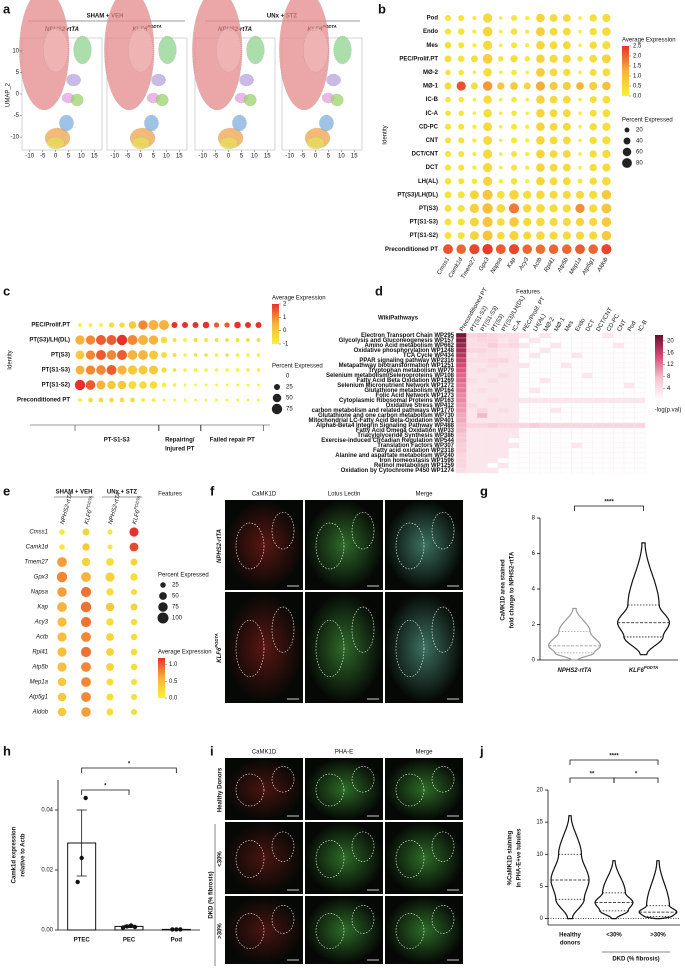  Describe the element at coordinates (397, 366) in the screenshot. I see `row-label: Metapathway biotransformation WP1251` at that location.